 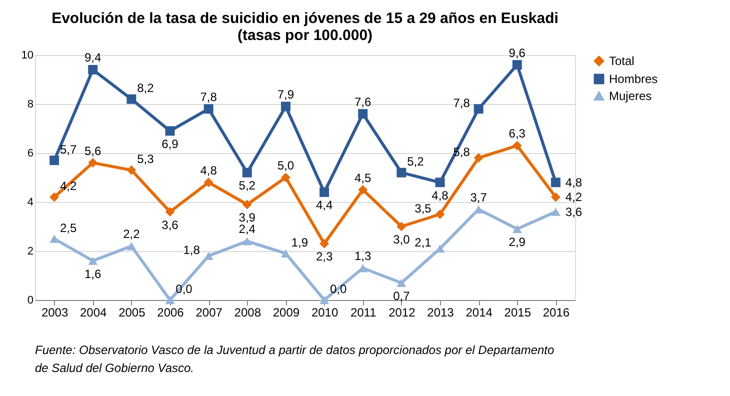 What do you see at coordinates (27, 56) in the screenshot?
I see `y-tick-label: 10` at bounding box center [27, 56].